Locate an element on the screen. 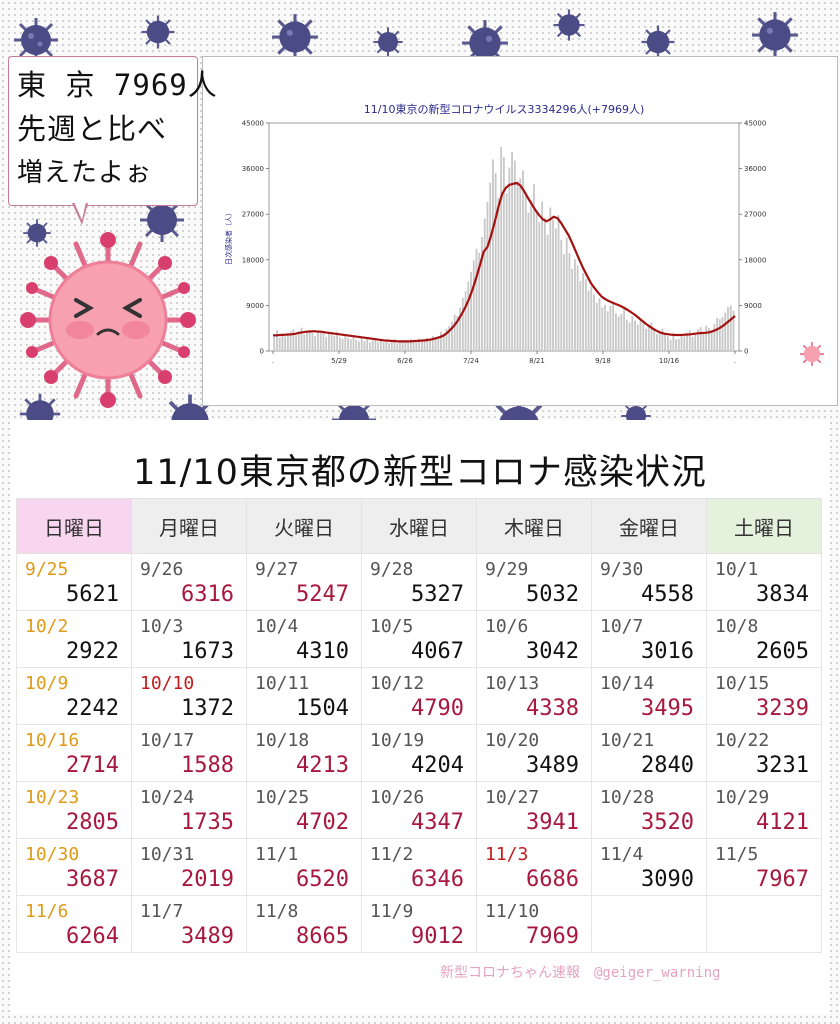 Image resolution: width=840 pixels, height=1024 pixels. y-tick-label-left: 9000 is located at coordinates (255, 306).